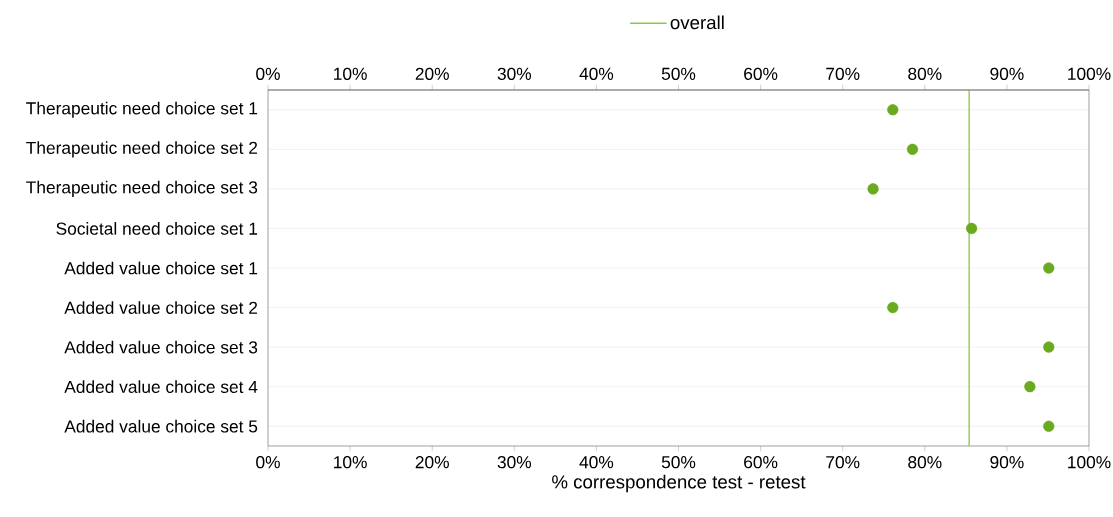  Describe the element at coordinates (142, 188) in the screenshot. I see `y-tick-label: Therapeutic need choice set 3` at that location.